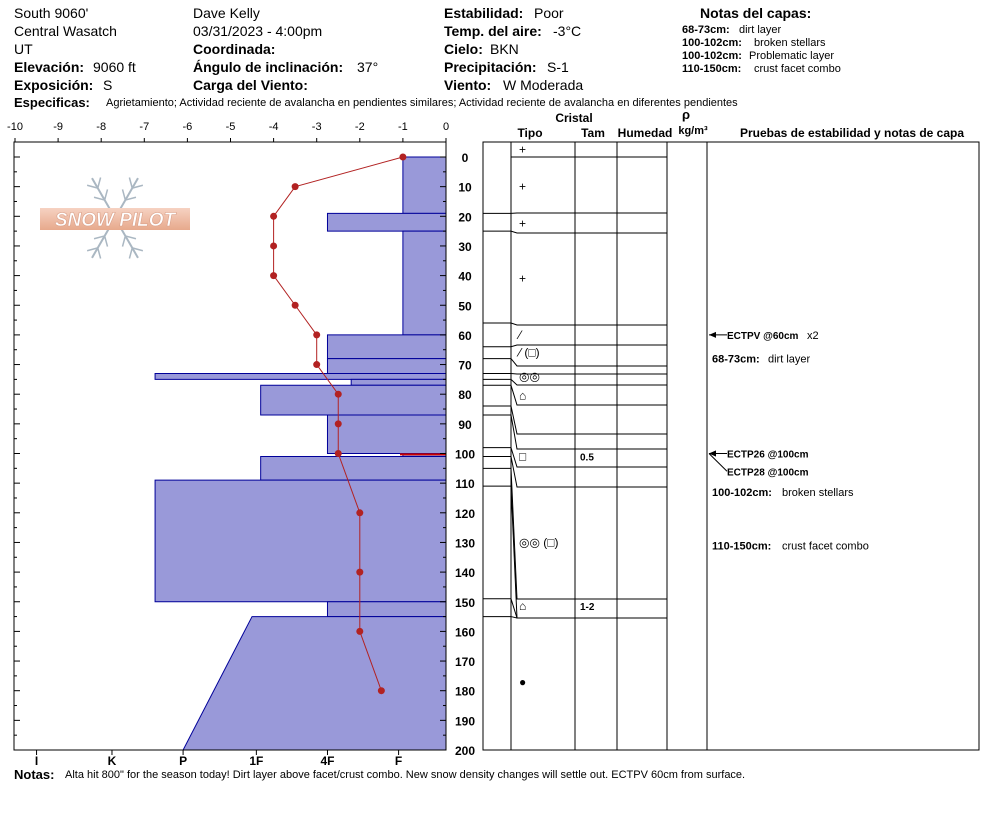  What do you see at coordinates (446, 127) in the screenshot?
I see `temp-tick-label: 0` at bounding box center [446, 127].